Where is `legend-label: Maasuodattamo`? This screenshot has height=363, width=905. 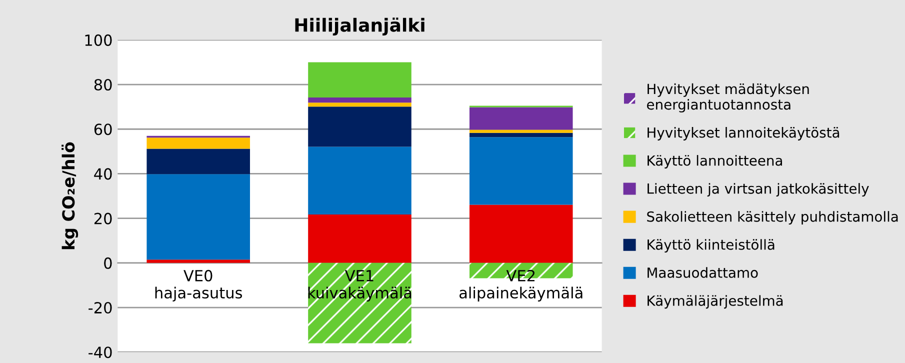 legend-label: Maasuodattamo is located at coordinates (703, 272).